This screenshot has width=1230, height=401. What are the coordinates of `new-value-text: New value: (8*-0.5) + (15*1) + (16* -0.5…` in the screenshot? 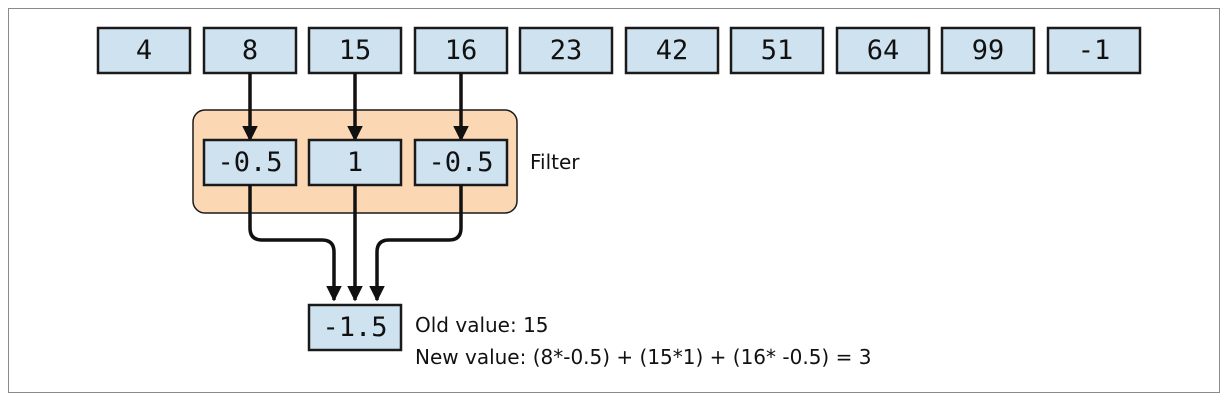 It's located at (643, 357).